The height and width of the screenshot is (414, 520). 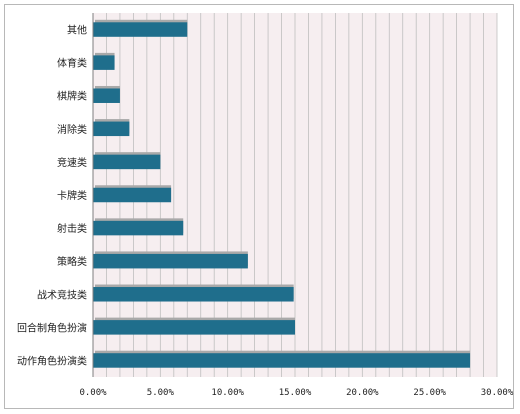 I want to click on category-label: 棋牌类, so click(x=72, y=96).